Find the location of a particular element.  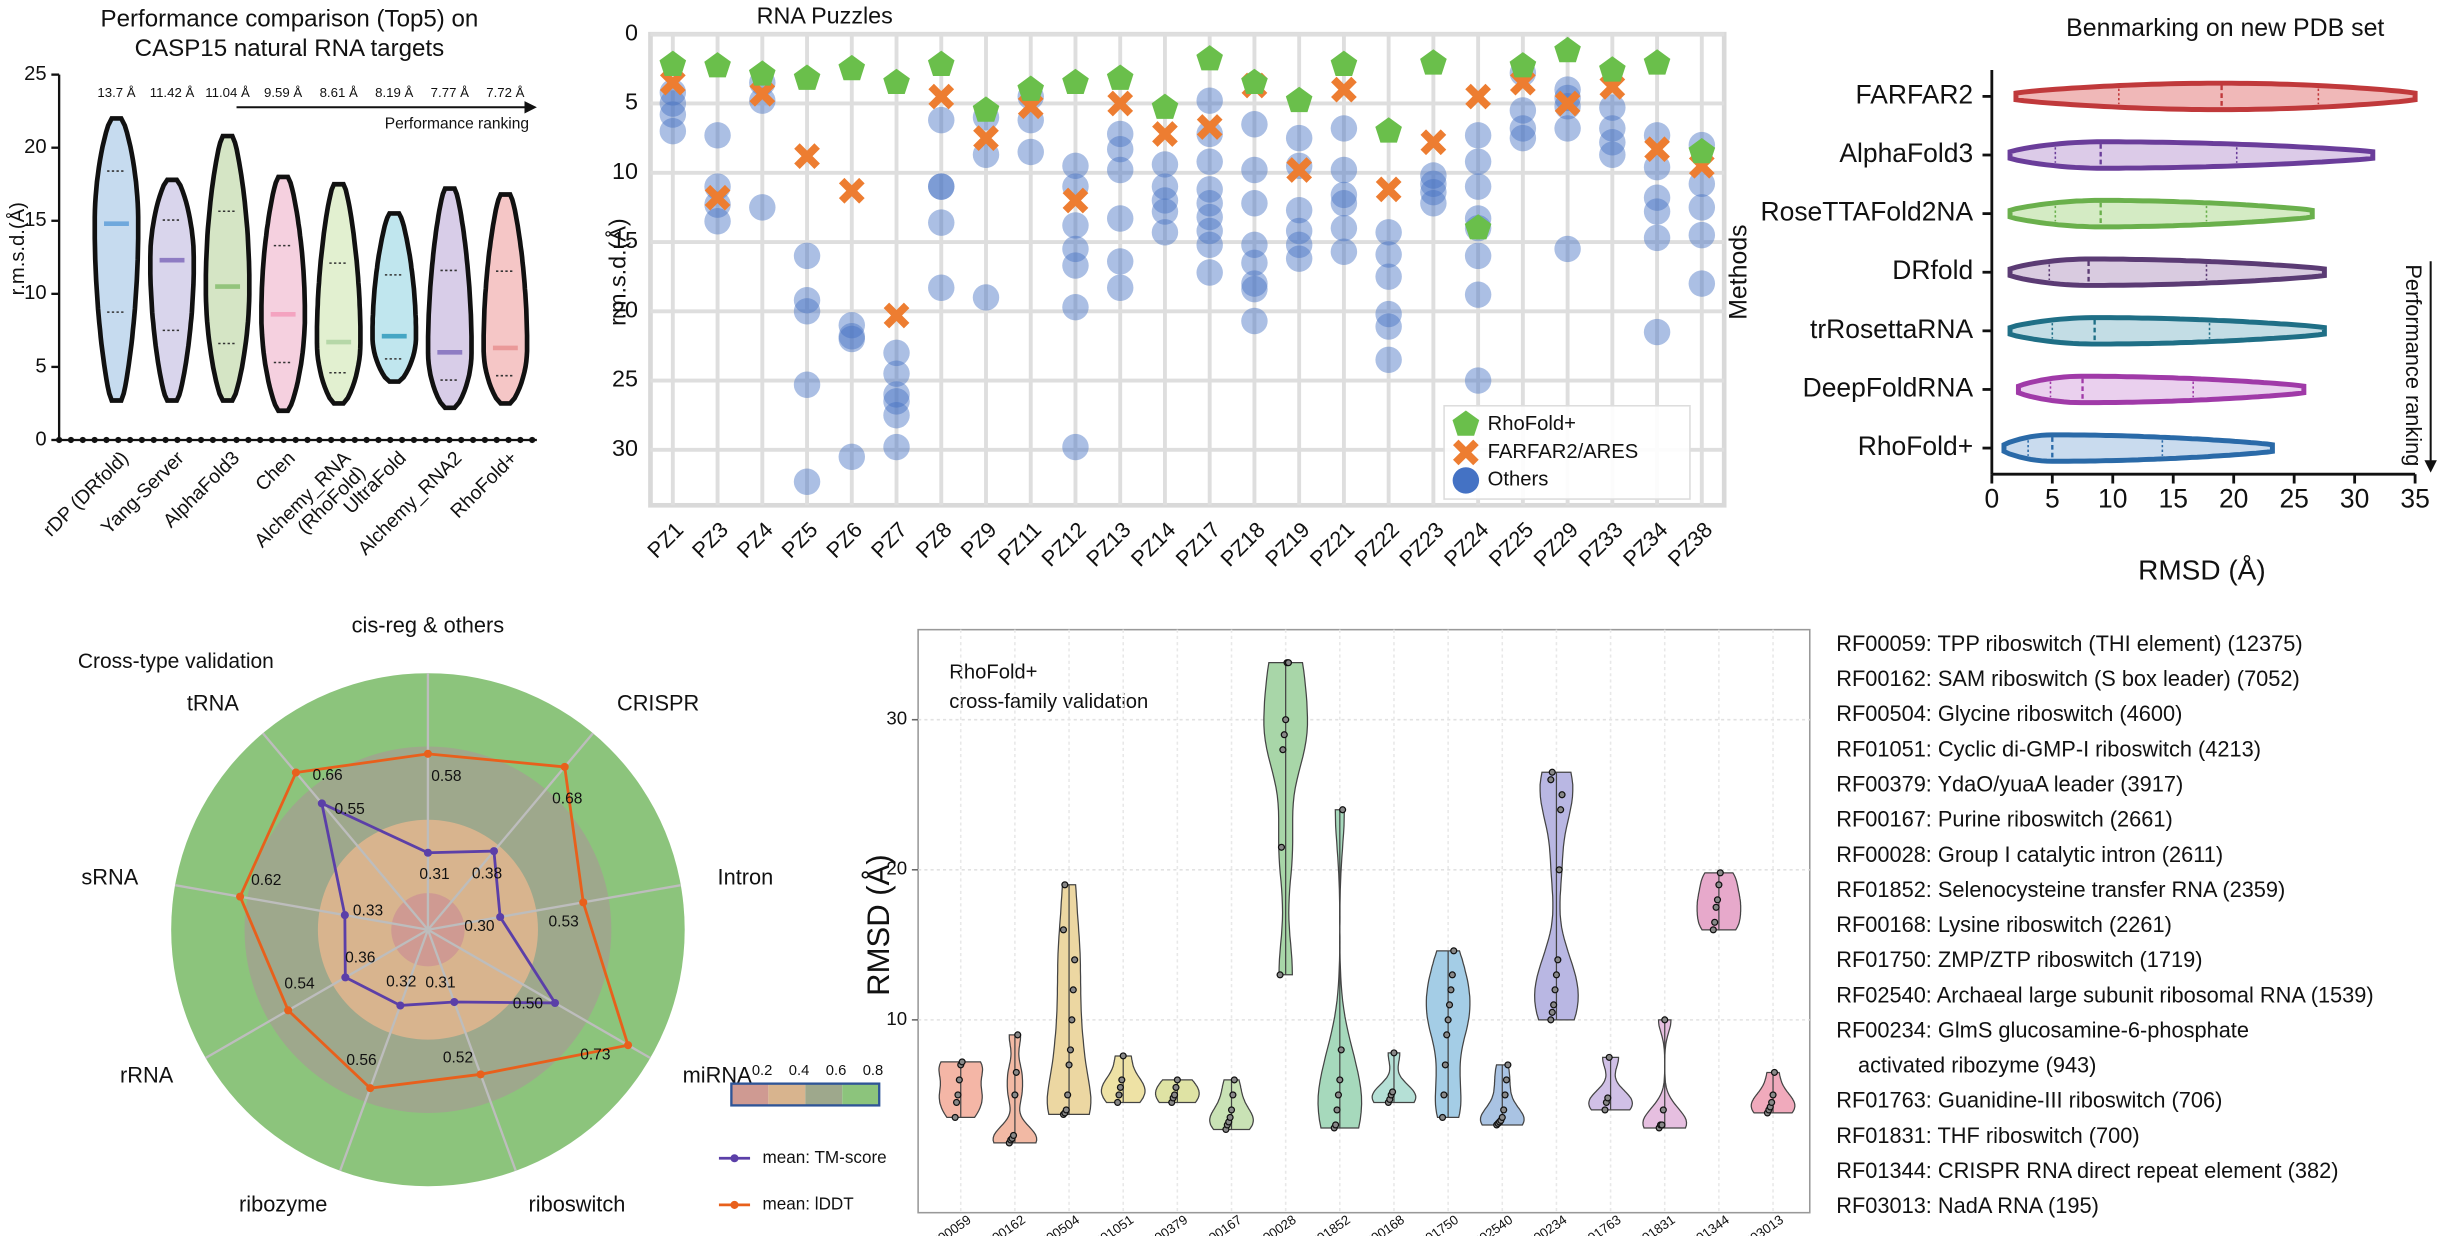

x-tick-label: PZ19 is located at coordinates (1287, 544).